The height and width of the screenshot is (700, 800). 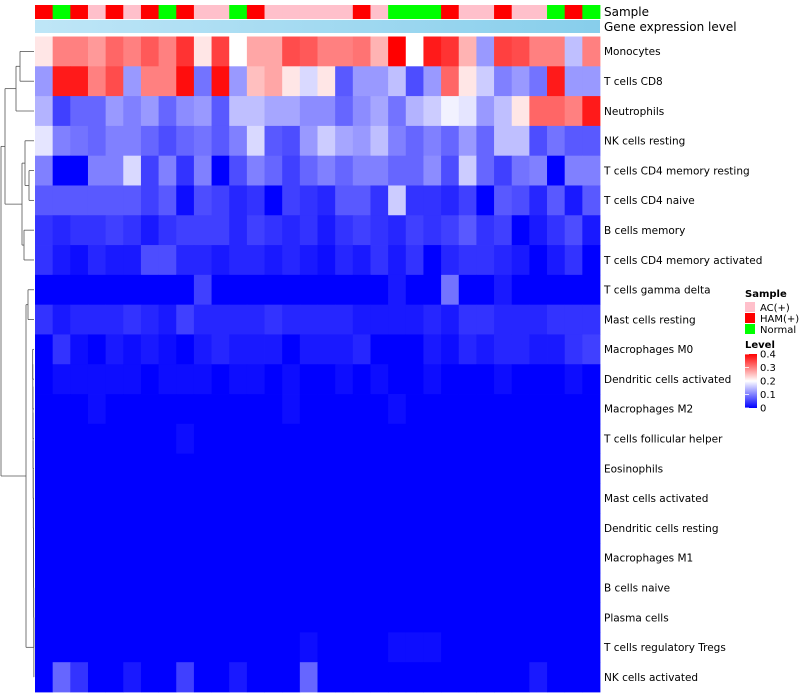 I want to click on level-legend-tick-label: 0.2, so click(x=768, y=382).